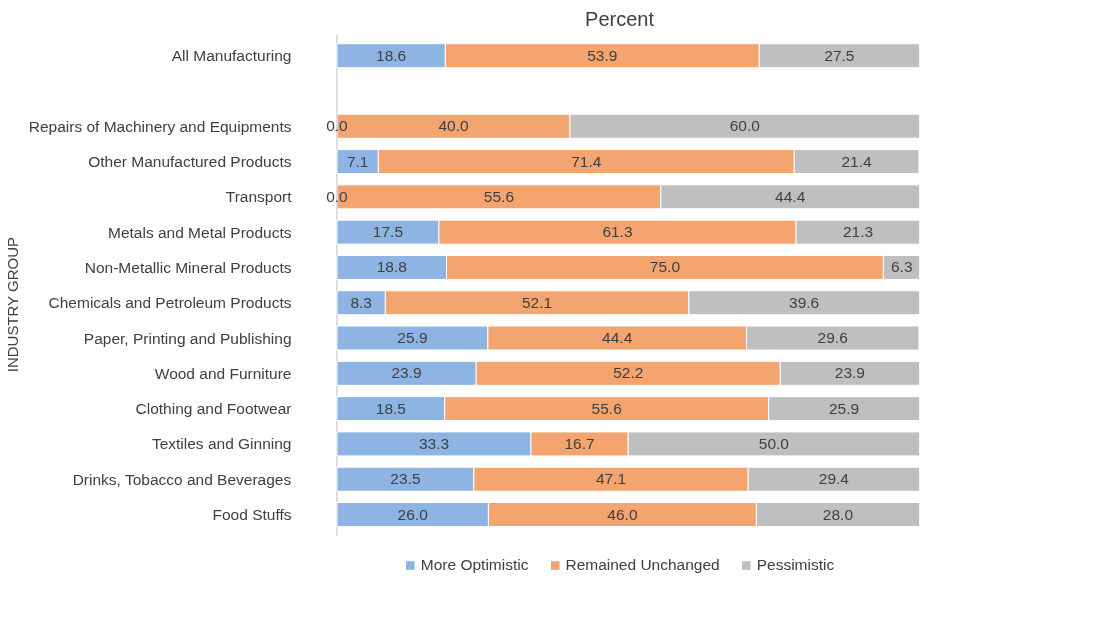 This screenshot has width=1117, height=643. I want to click on legend-label: Pessimistic, so click(795, 565).